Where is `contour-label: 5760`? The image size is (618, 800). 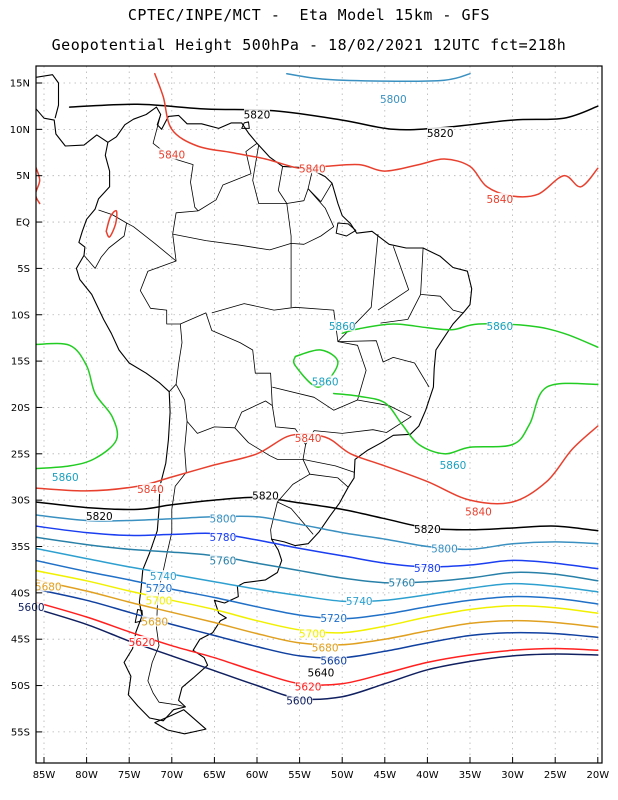 contour-label: 5760 is located at coordinates (223, 561).